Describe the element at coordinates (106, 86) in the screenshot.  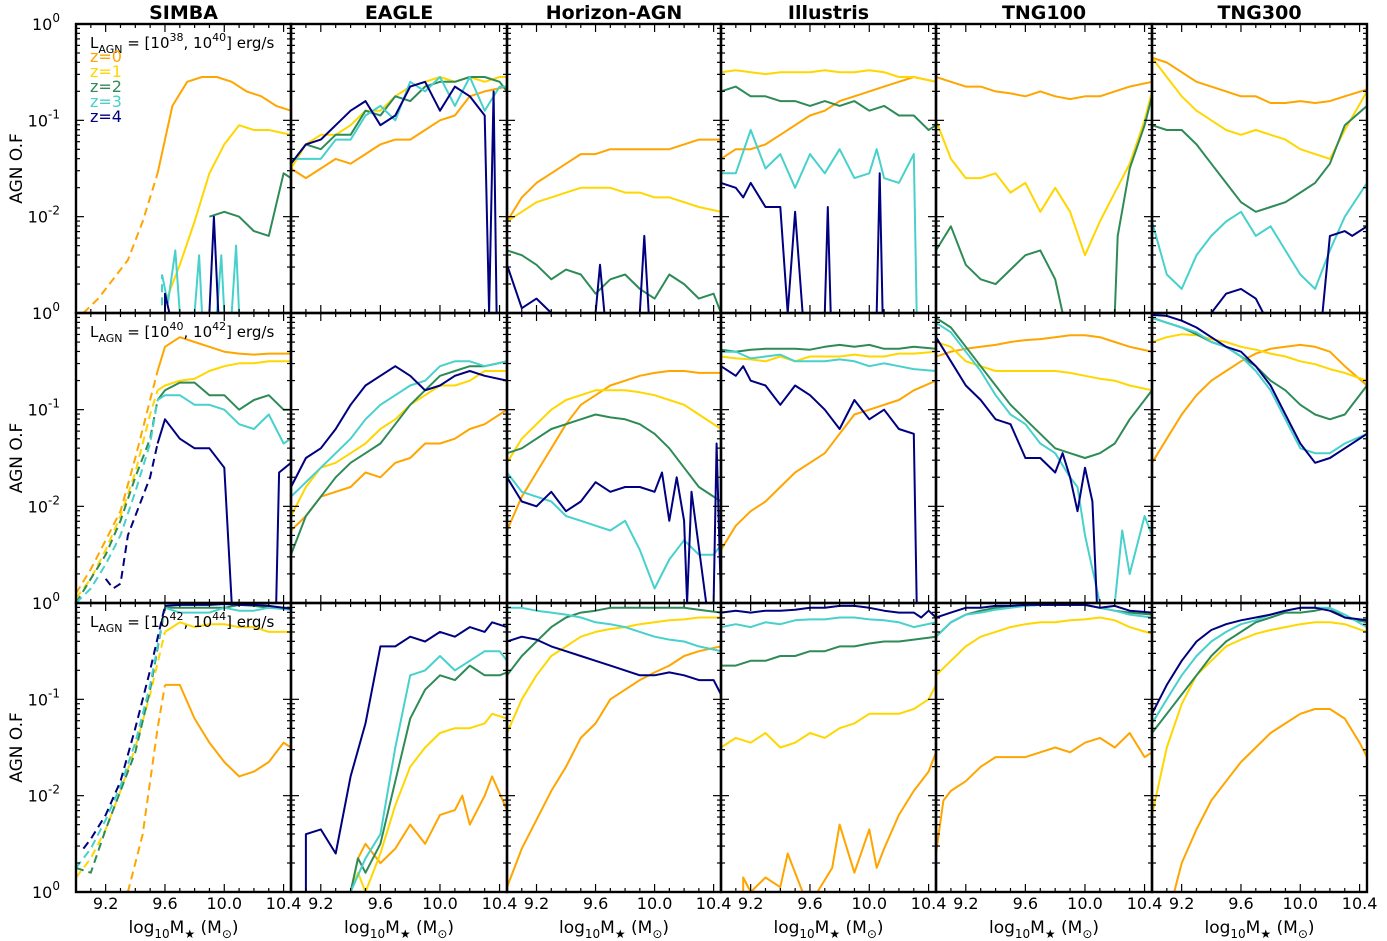
I see `legend: z=0z=1z=2z=3z=4` at that location.